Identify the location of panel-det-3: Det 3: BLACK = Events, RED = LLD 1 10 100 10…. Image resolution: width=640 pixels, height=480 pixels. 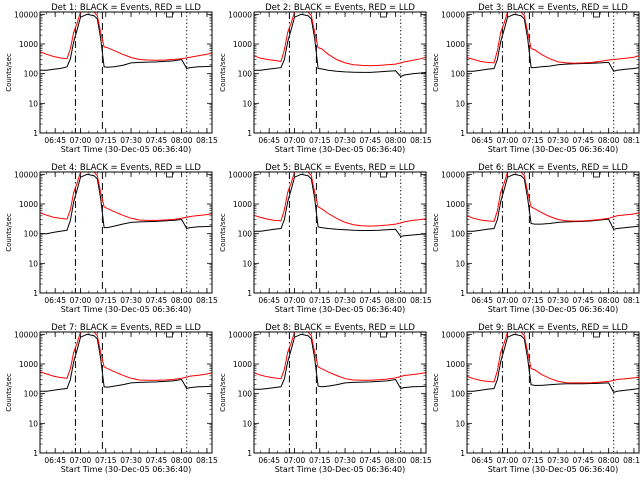
(536, 78).